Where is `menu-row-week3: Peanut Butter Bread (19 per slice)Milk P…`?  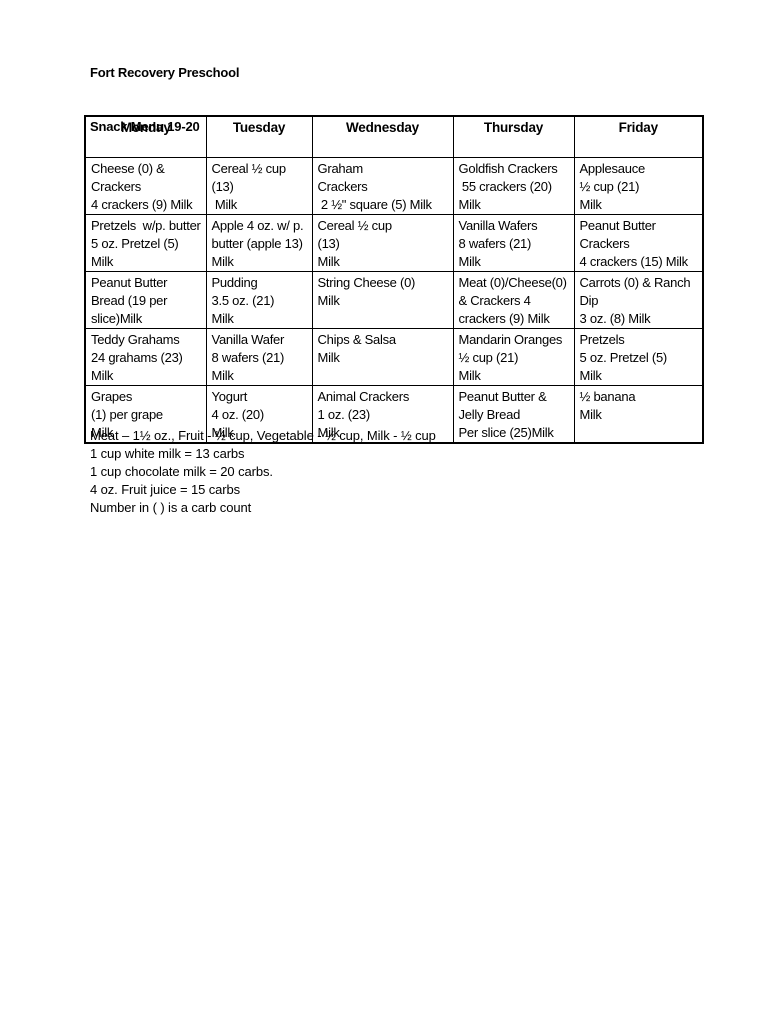 menu-row-week3: Peanut Butter Bread (19 per slice)Milk P… is located at coordinates (394, 300).